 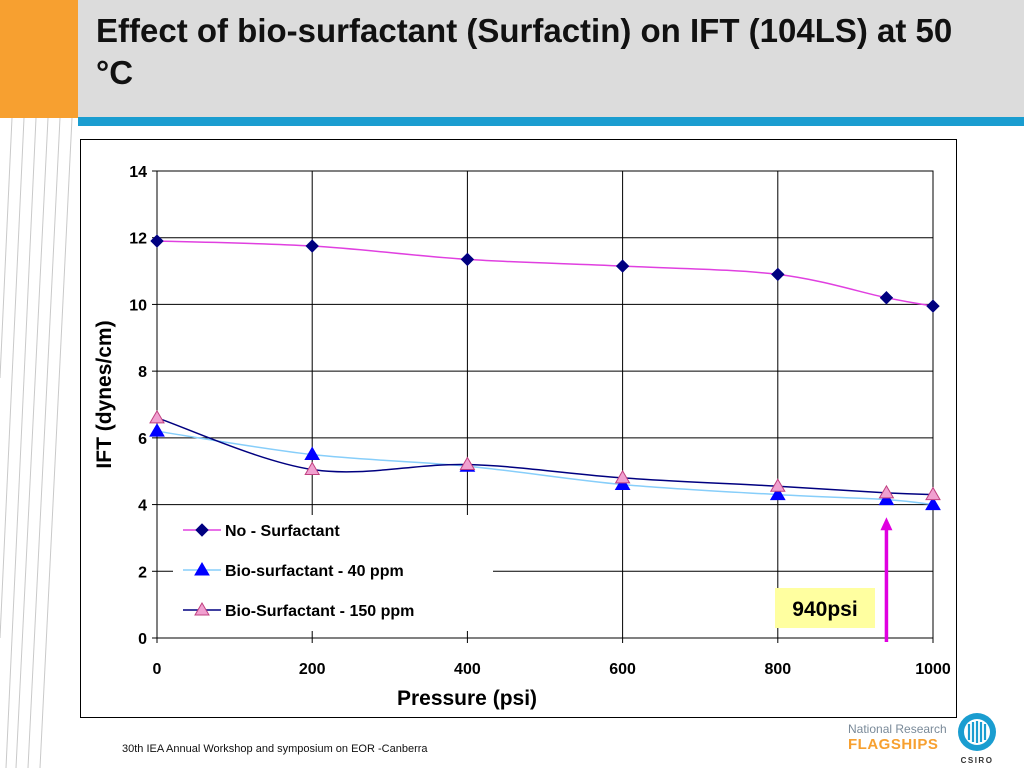 I want to click on decorative-lines, so click(x=36, y=443).